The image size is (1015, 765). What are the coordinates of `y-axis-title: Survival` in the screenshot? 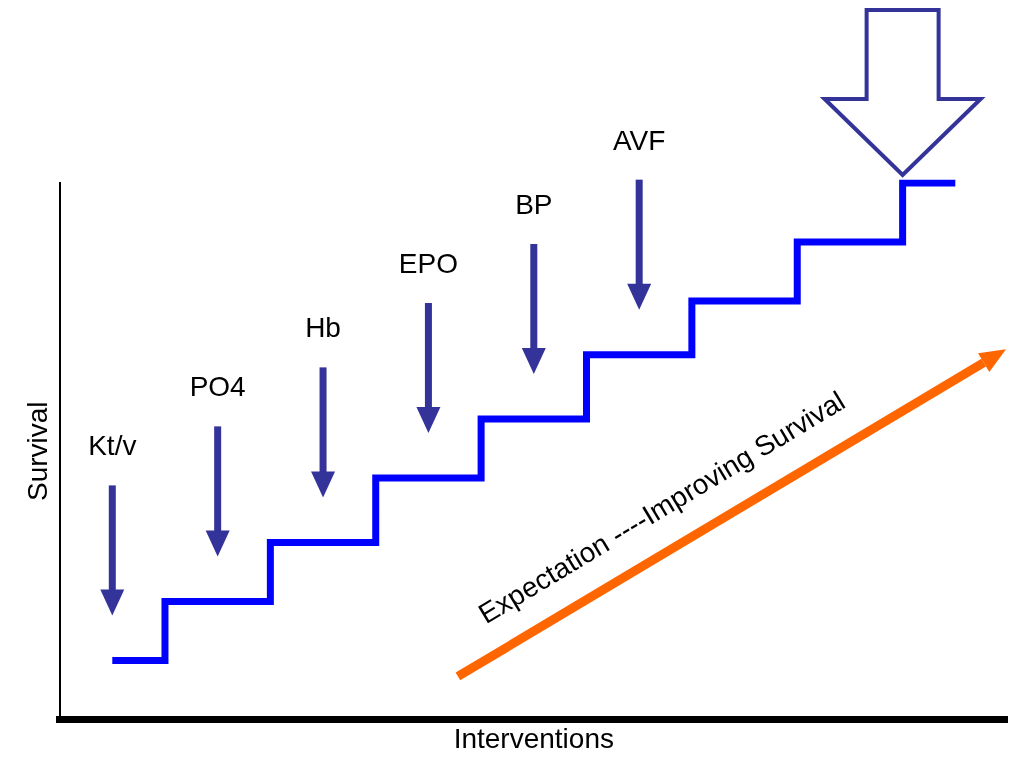 It's located at (37, 451).